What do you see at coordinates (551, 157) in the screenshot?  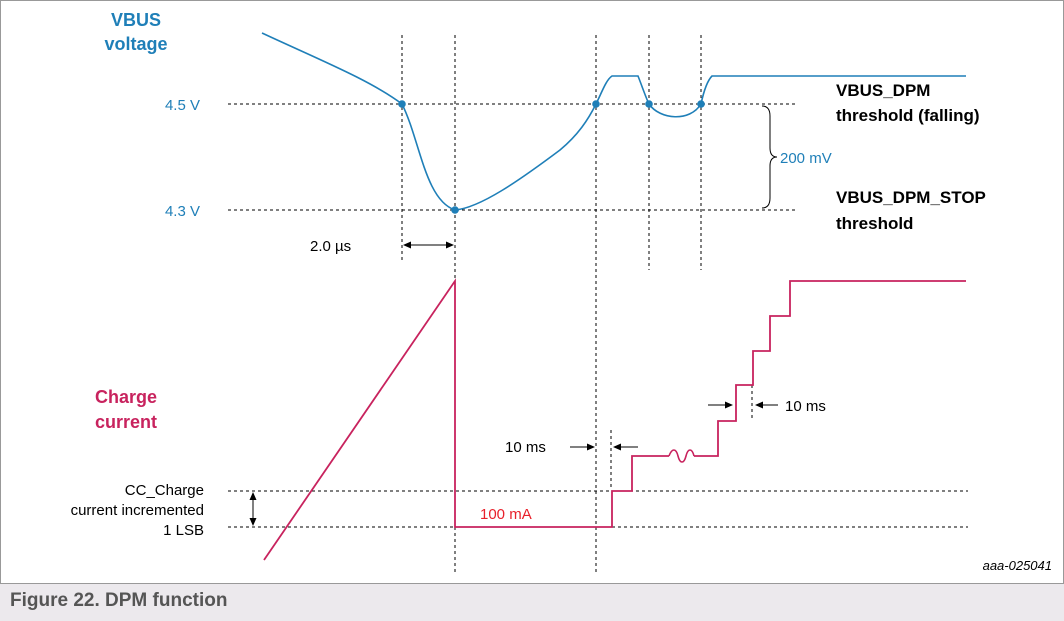 I see `vbus-markers` at bounding box center [551, 157].